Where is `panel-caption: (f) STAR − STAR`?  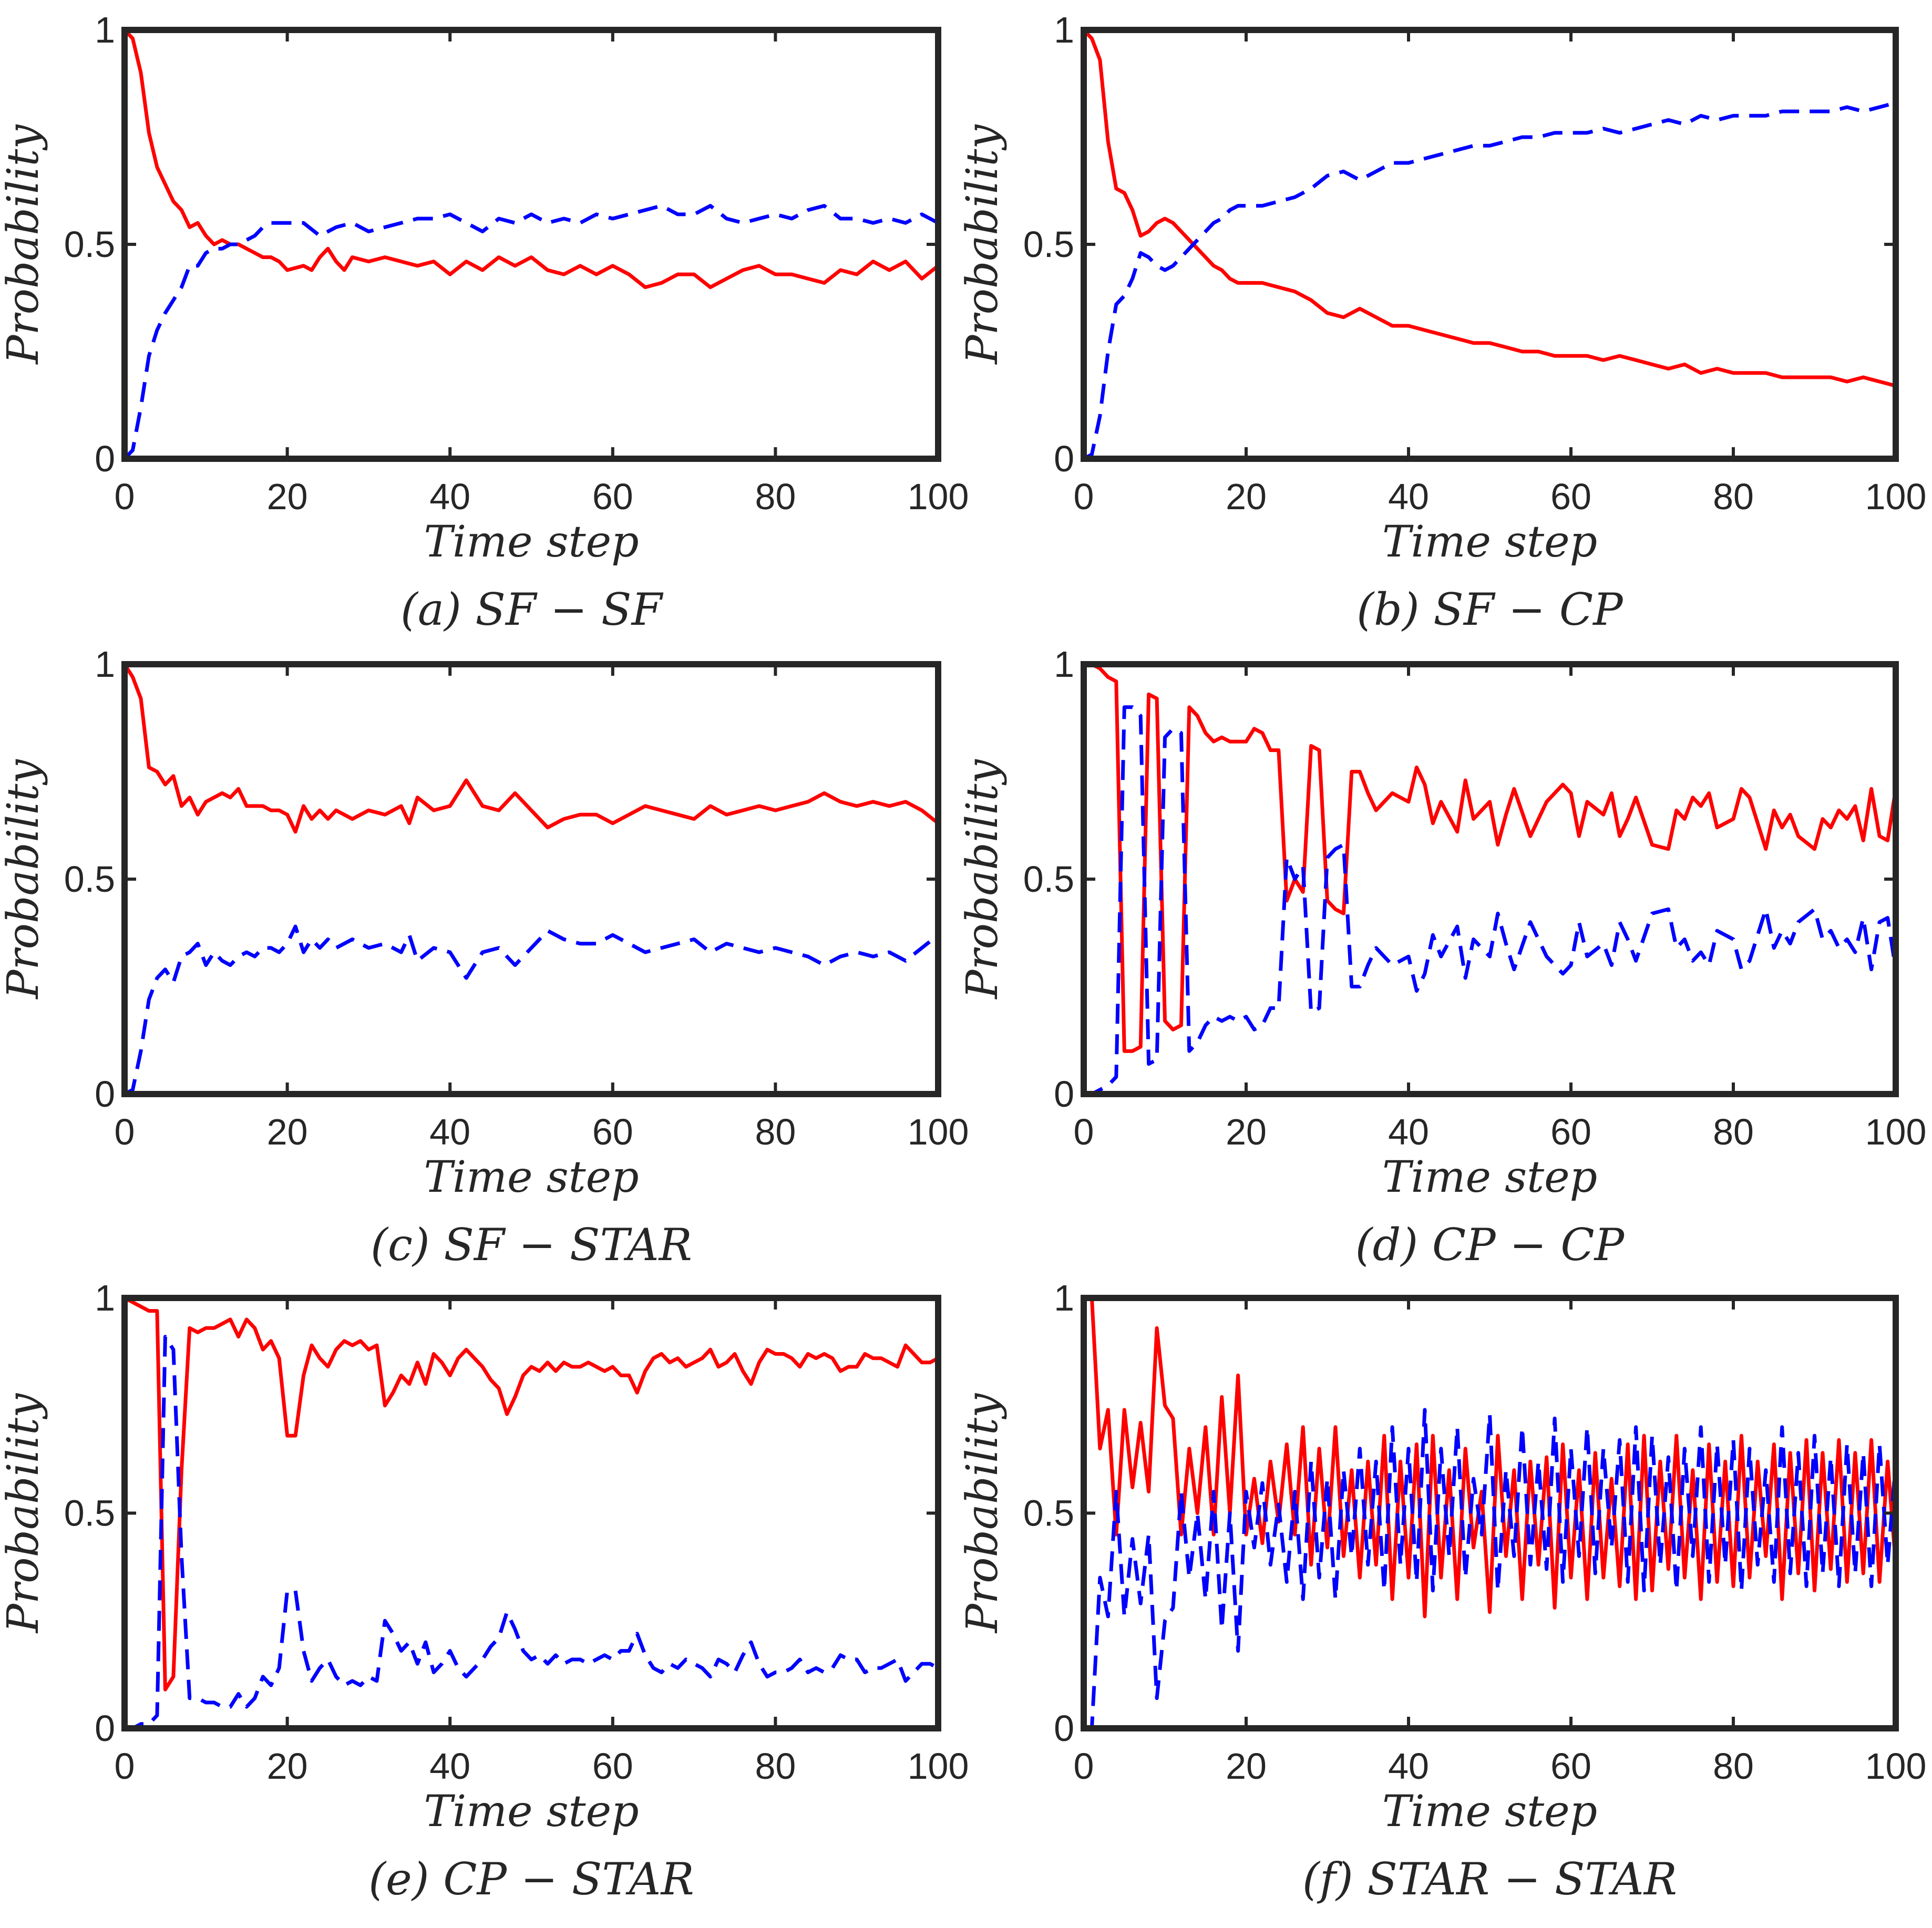
panel-caption: (f) STAR − STAR is located at coordinates (1489, 1879).